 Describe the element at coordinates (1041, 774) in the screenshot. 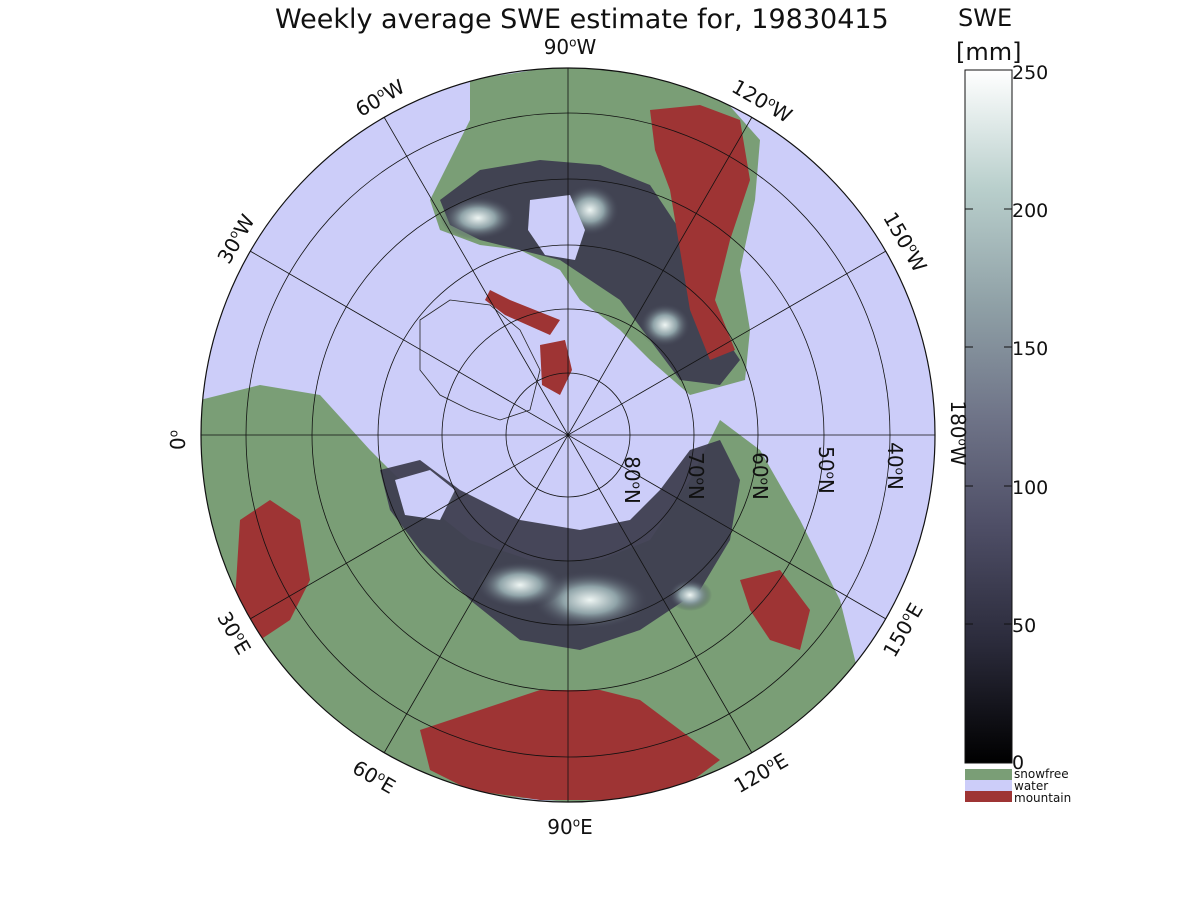

I see `legend-label-snowfree: snowfree` at that location.